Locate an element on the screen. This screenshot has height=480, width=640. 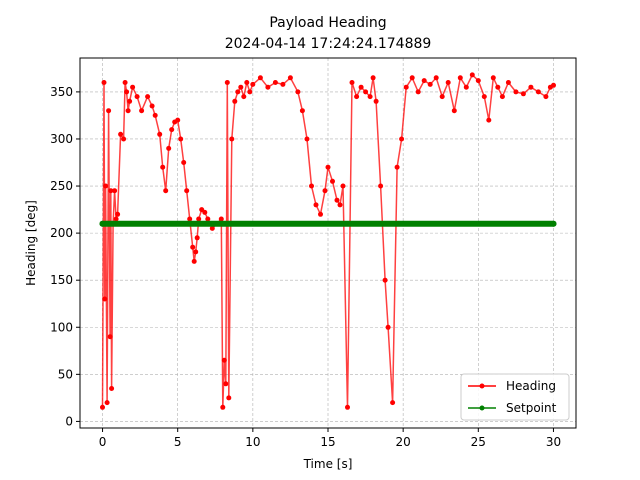
x-tick-label: 15 is located at coordinates (327, 442).